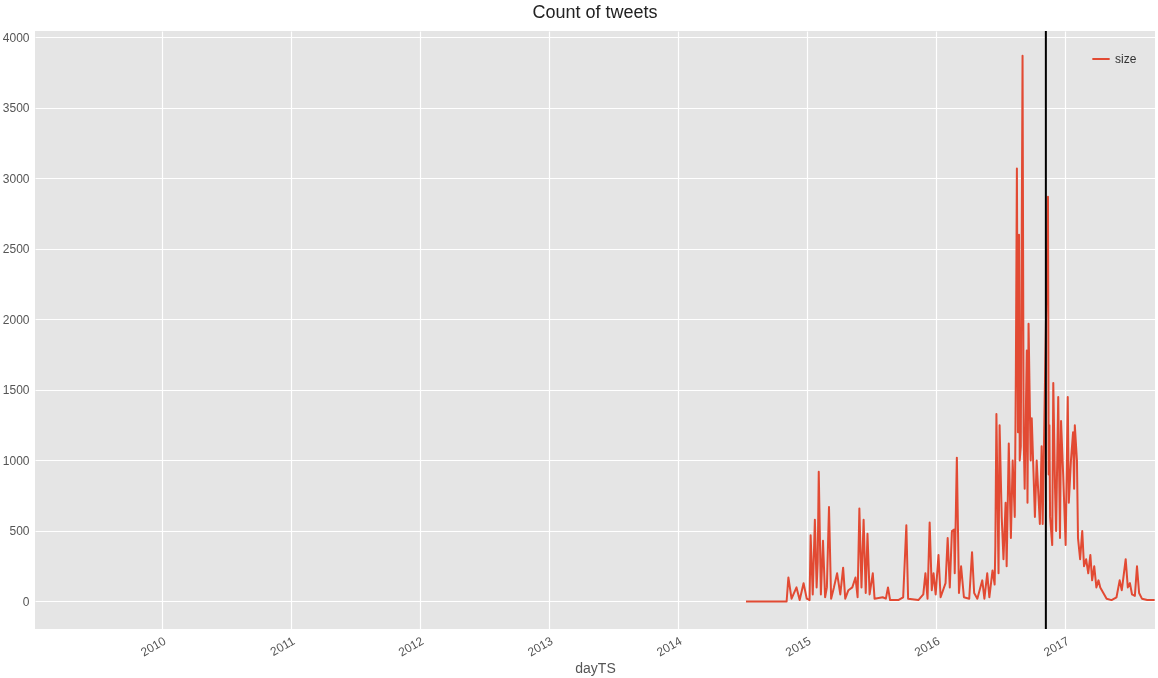 The width and height of the screenshot is (1158, 678). Describe the element at coordinates (1126, 59) in the screenshot. I see `legend-label: size` at that location.